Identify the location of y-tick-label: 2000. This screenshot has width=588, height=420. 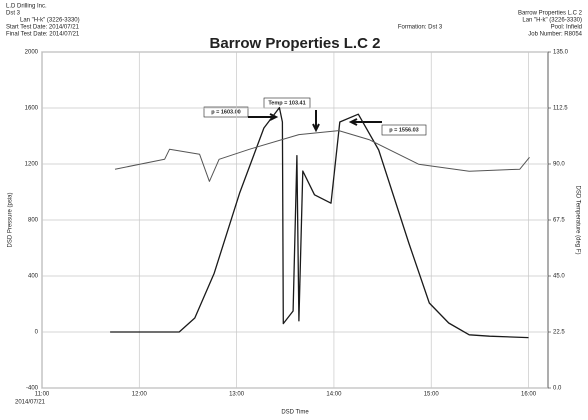
(32, 53).